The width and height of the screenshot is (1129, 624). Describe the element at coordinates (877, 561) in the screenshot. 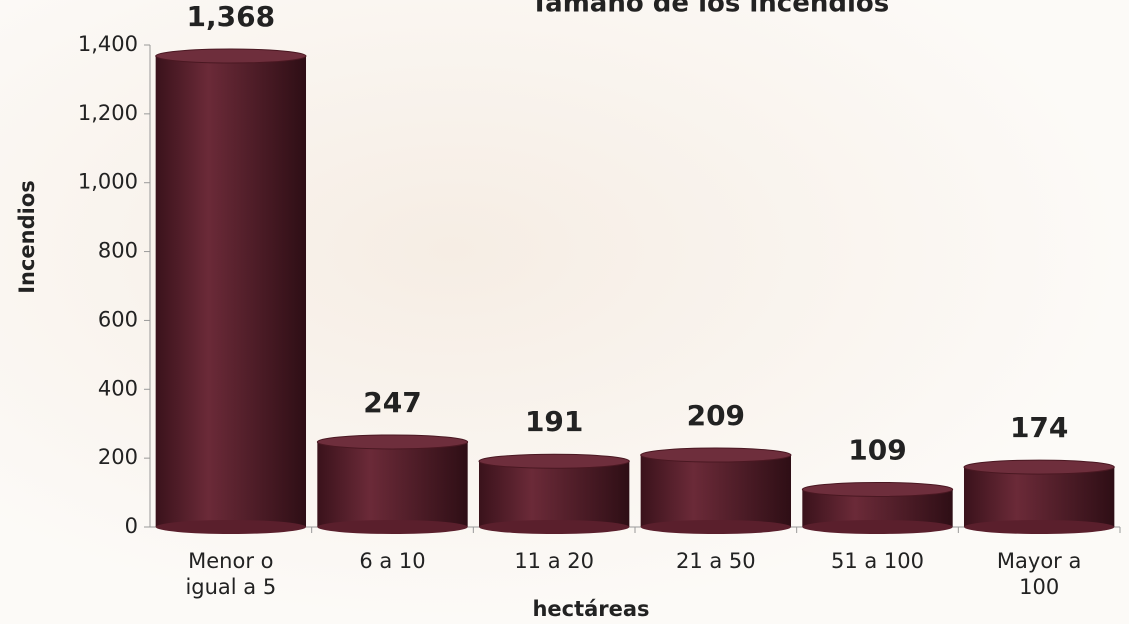

I see `x-tick-label: 51 a 100` at that location.